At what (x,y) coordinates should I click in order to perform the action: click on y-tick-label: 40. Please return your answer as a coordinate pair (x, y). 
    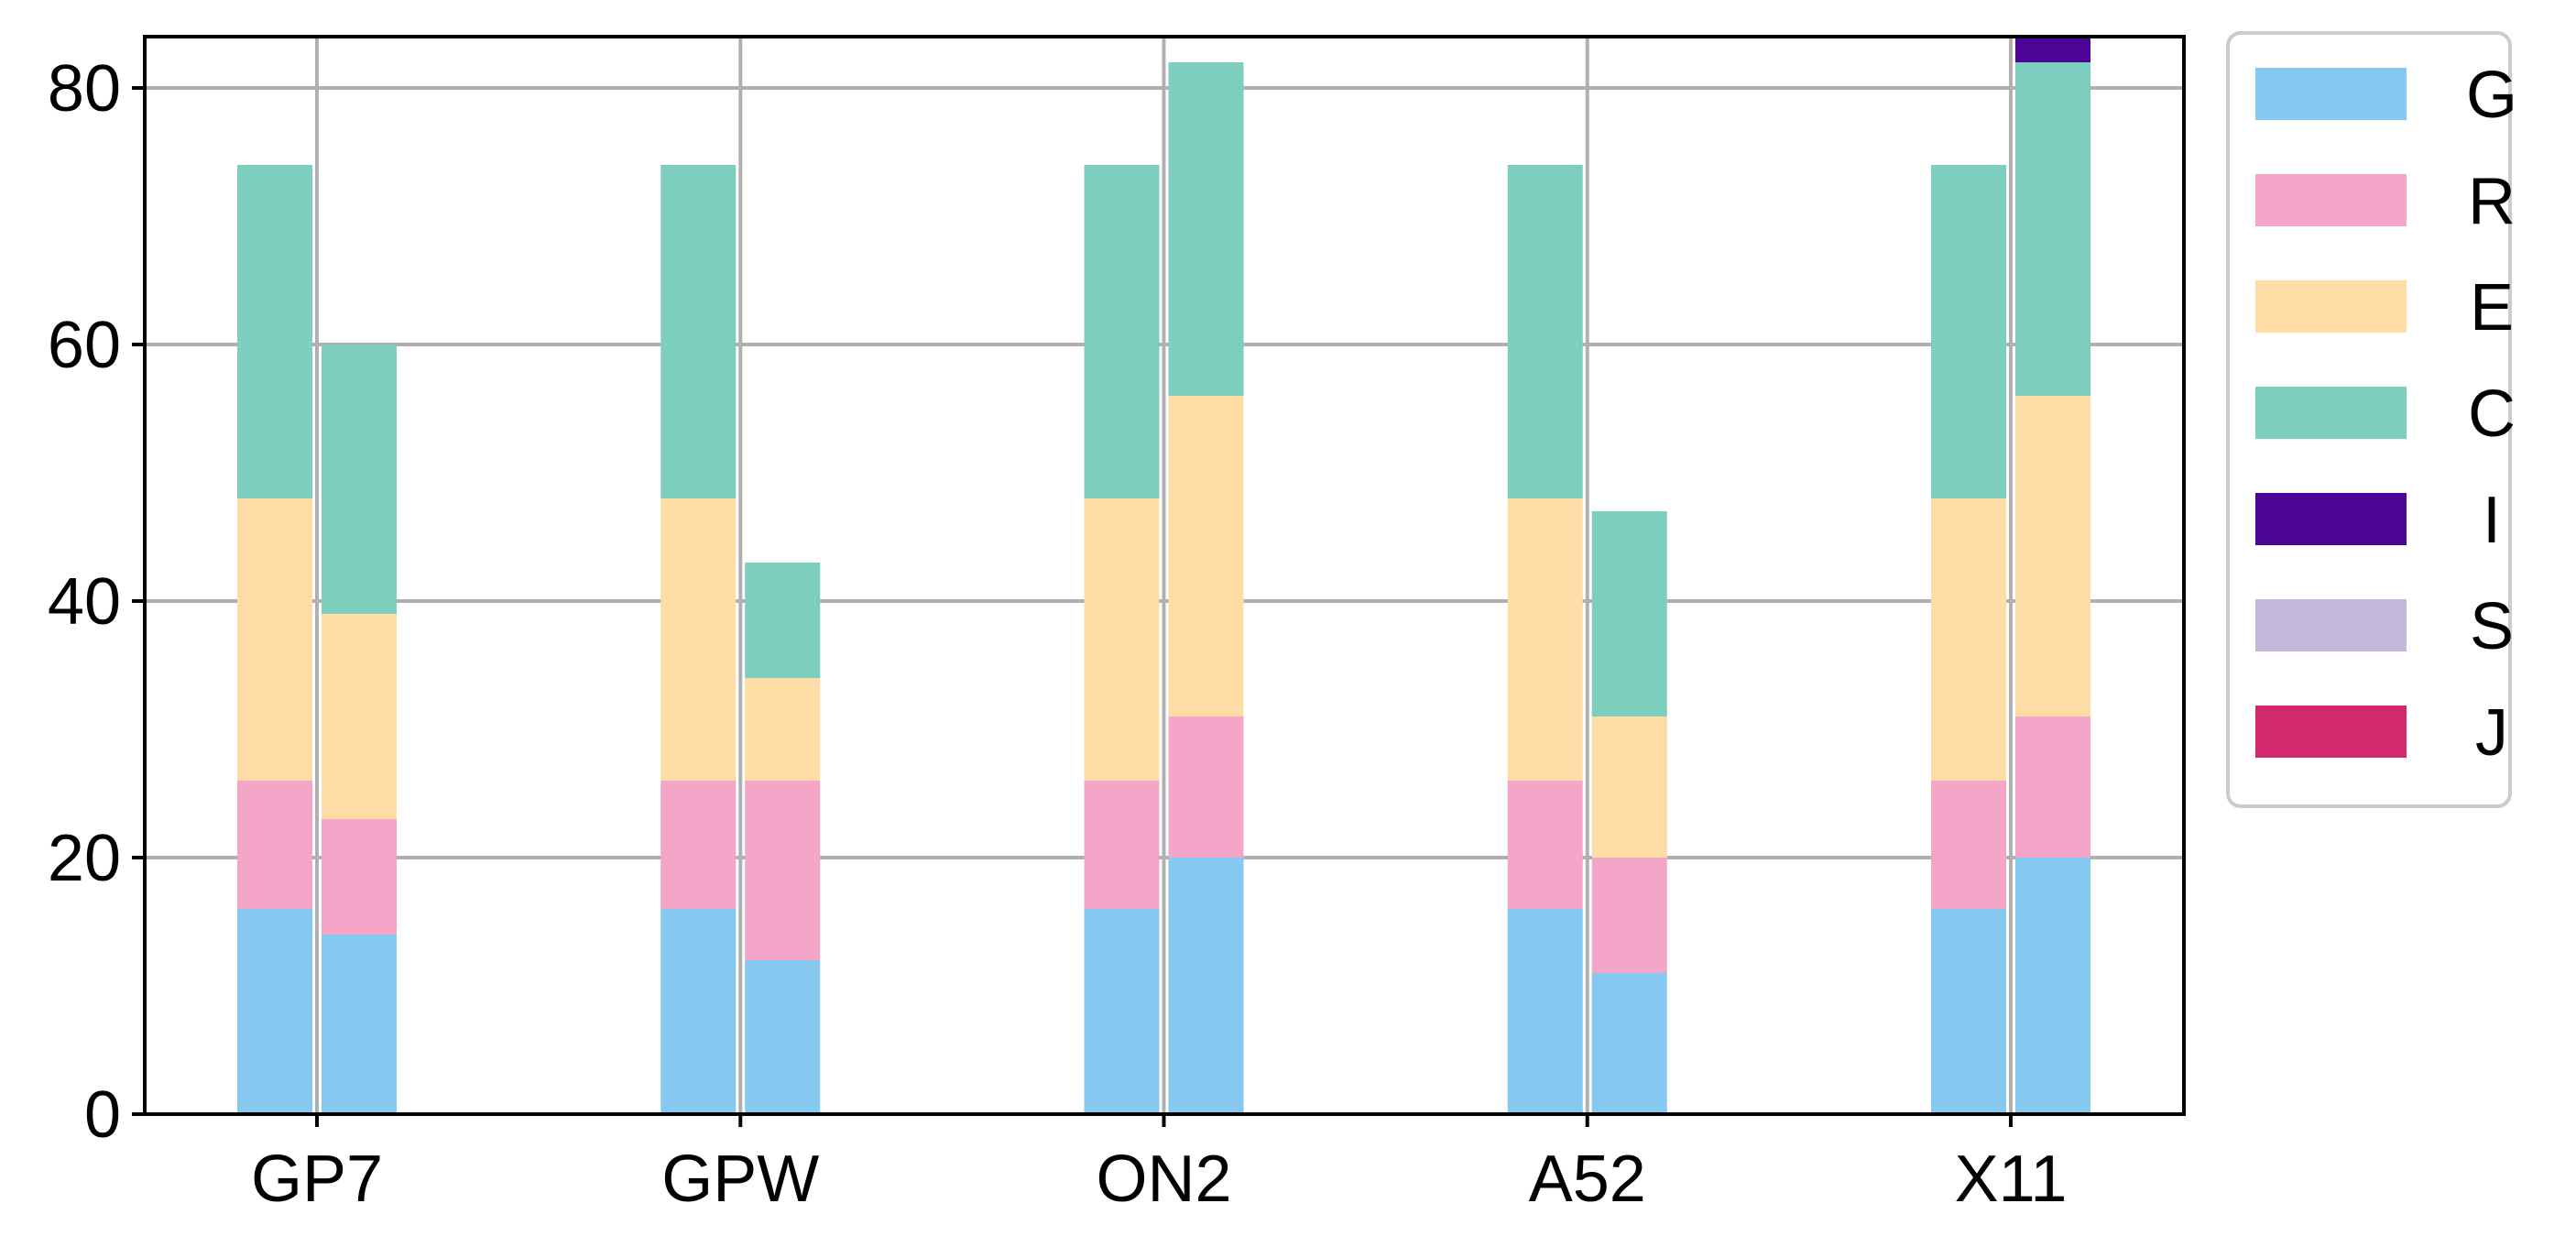
    Looking at the image, I should click on (85, 602).